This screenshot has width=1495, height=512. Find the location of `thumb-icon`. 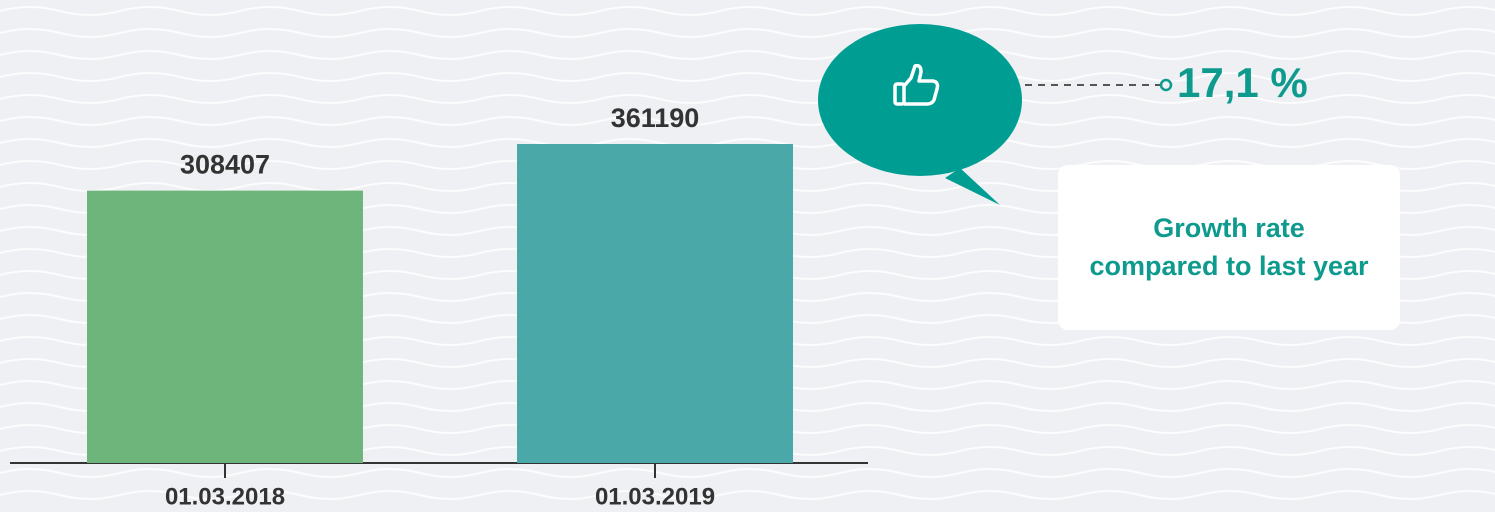

thumb-icon is located at coordinates (916, 84).